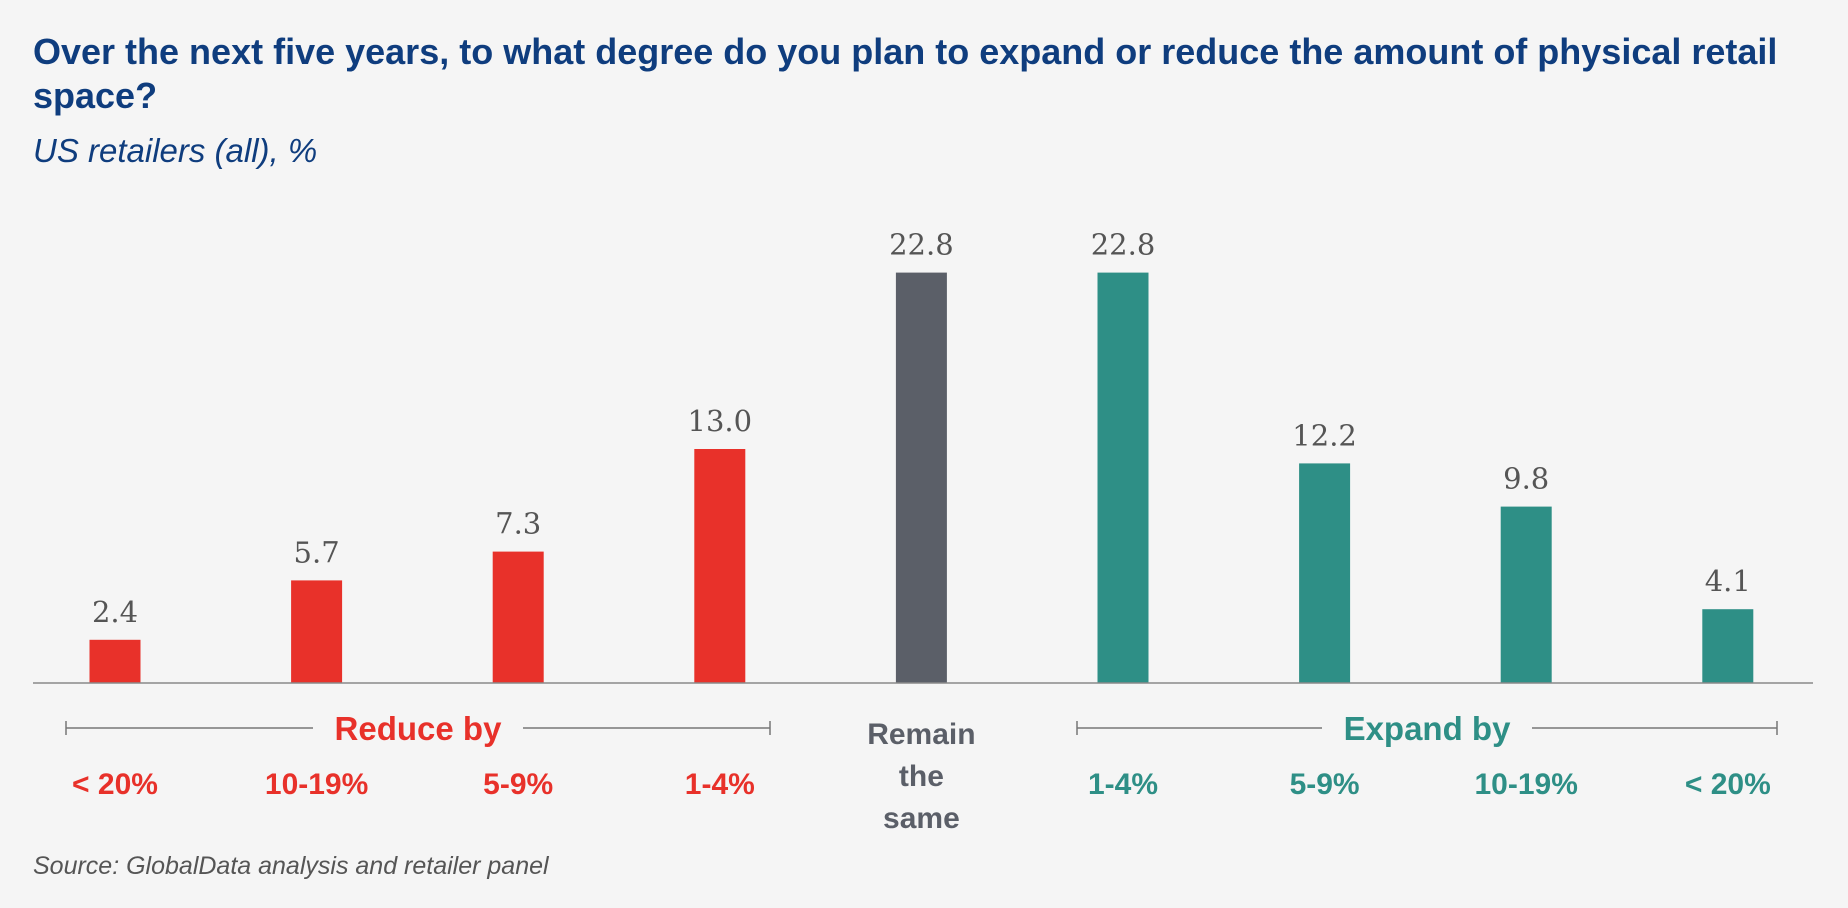 The width and height of the screenshot is (1848, 908). I want to click on reduce-group-label: Reduce by, so click(419, 728).